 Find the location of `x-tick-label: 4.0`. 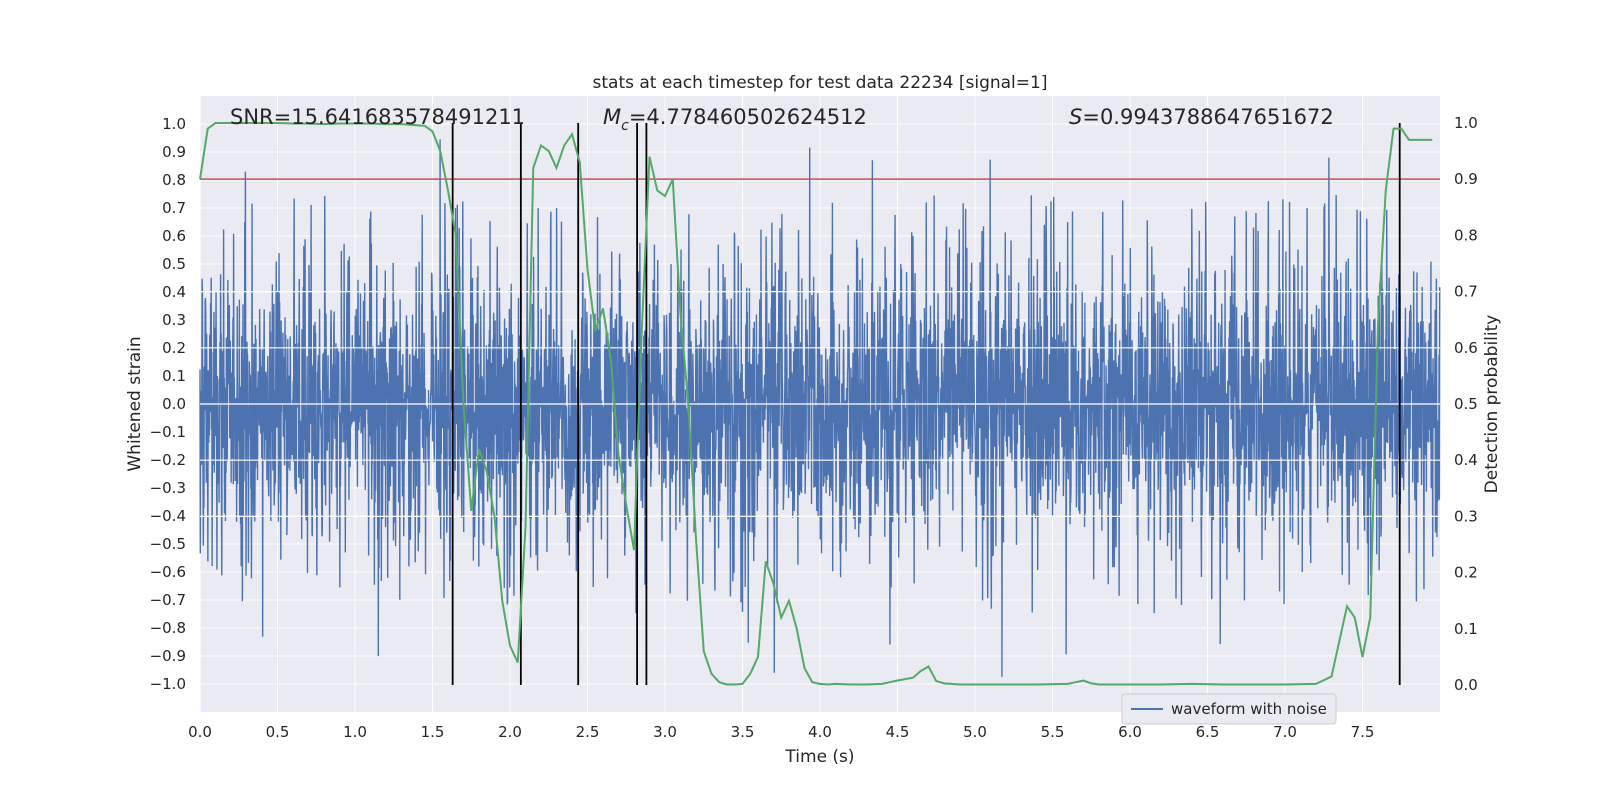

x-tick-label: 4.0 is located at coordinates (820, 732).